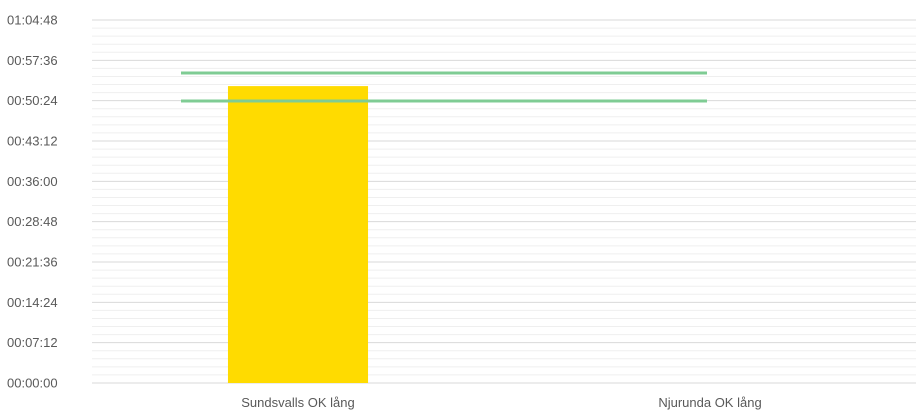 This screenshot has width=916, height=414. I want to click on y-tick-label: 00:00:00, so click(32, 383).